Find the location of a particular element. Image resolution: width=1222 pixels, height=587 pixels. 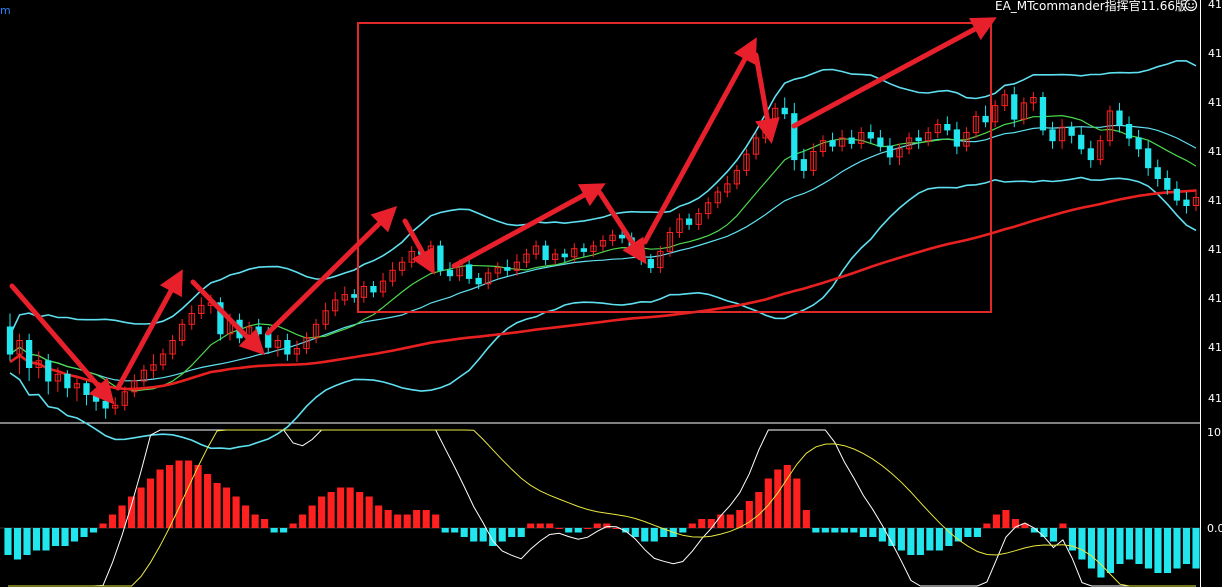

price-axis-label: 41 is located at coordinates (1215, 5).